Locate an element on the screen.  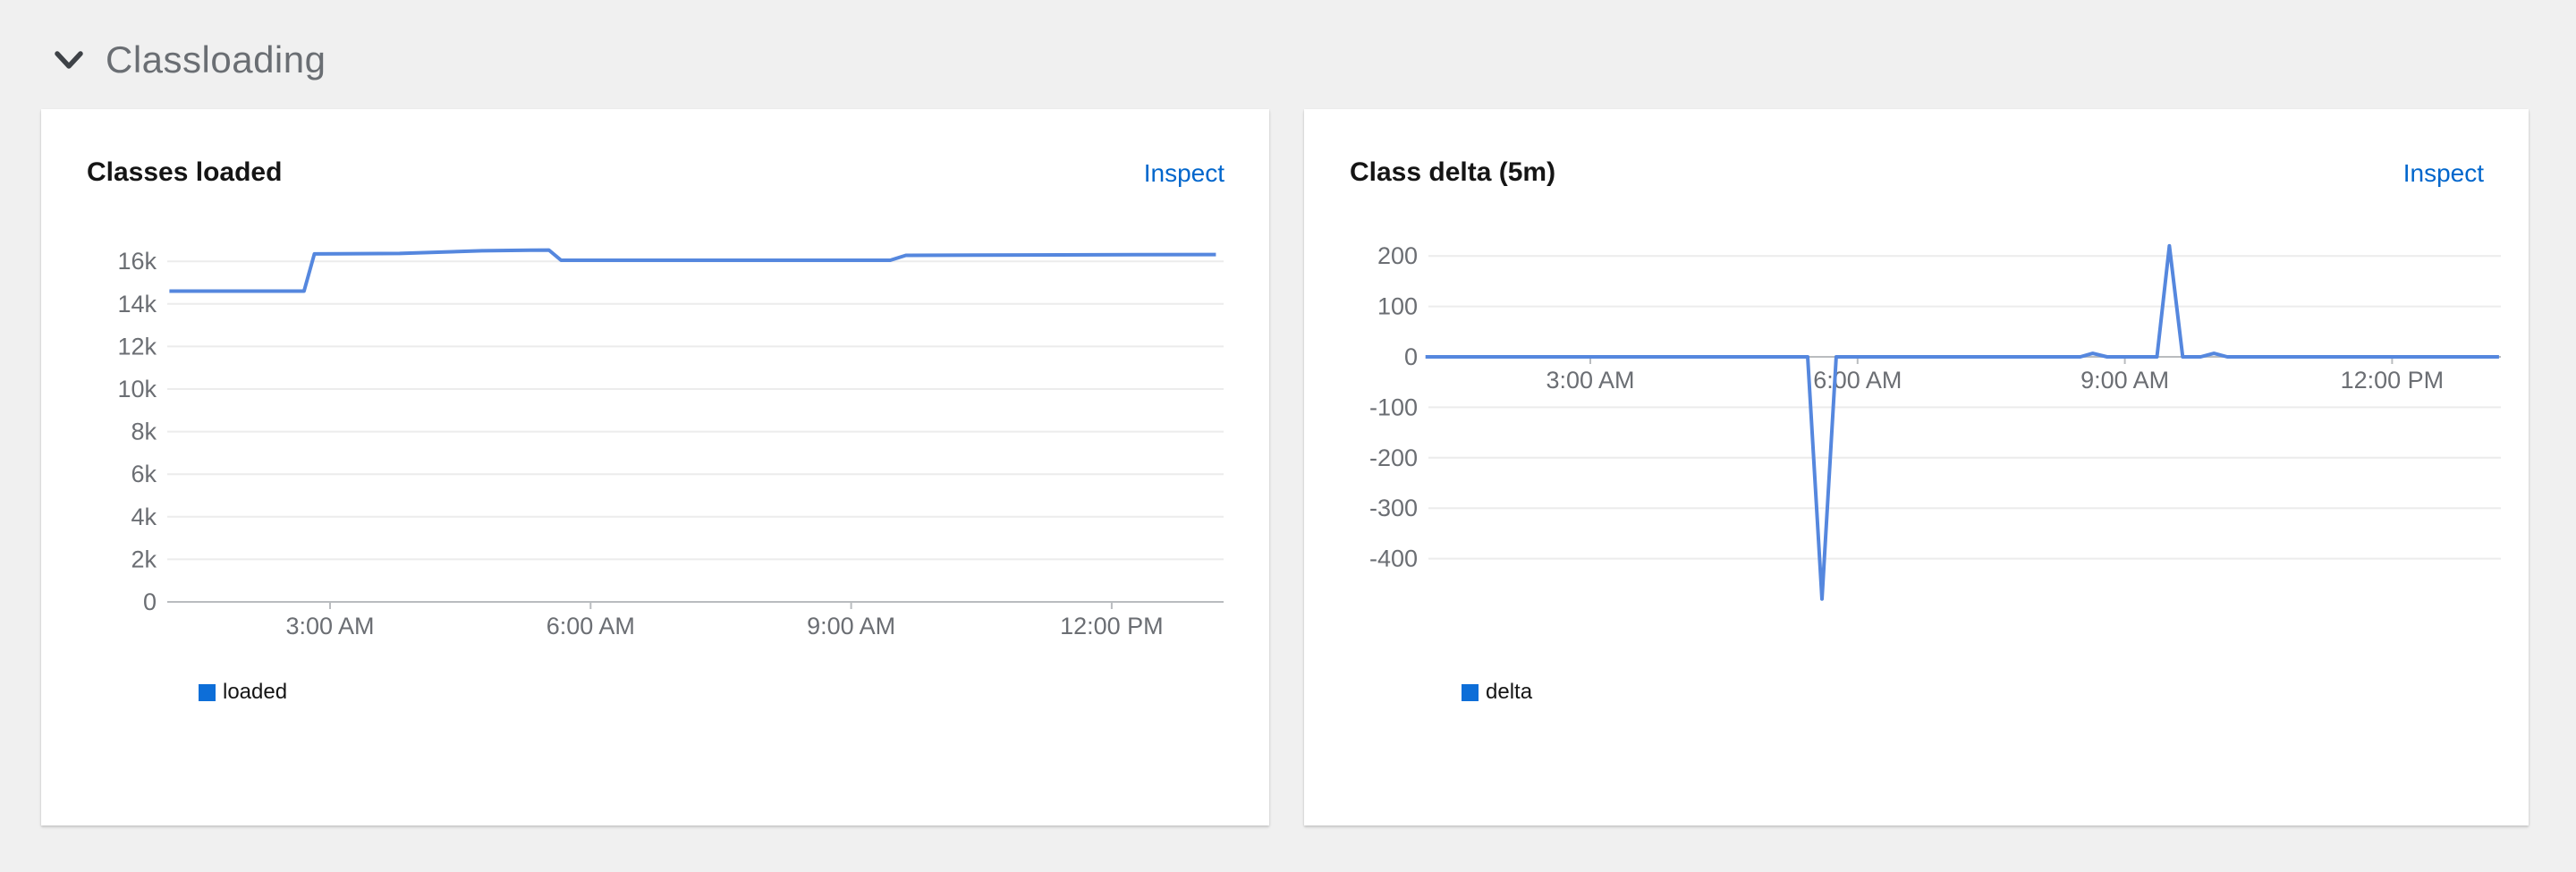
legend-item-delta: delta is located at coordinates (1497, 692).